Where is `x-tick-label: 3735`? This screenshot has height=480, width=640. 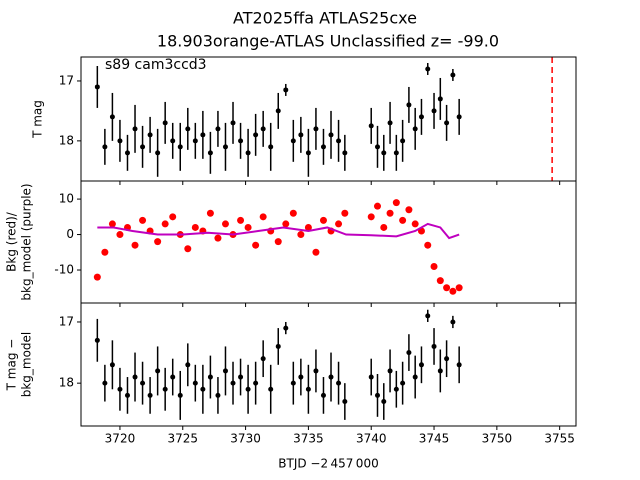 x-tick-label: 3735 is located at coordinates (308, 439).